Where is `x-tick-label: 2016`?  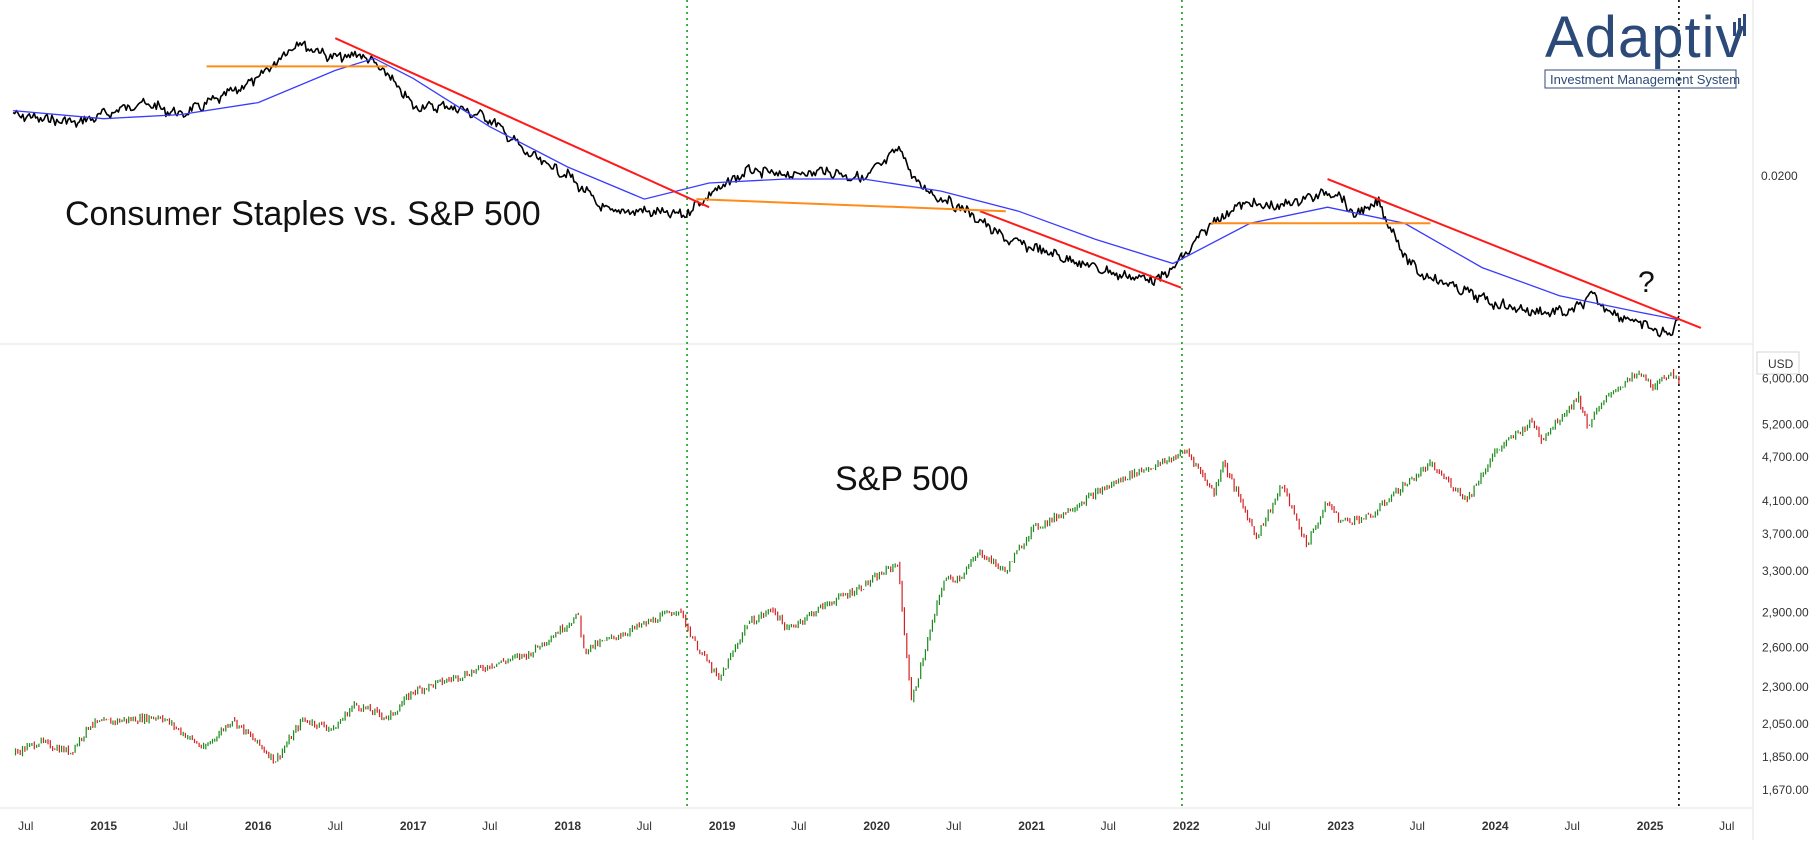 x-tick-label: 2016 is located at coordinates (258, 826).